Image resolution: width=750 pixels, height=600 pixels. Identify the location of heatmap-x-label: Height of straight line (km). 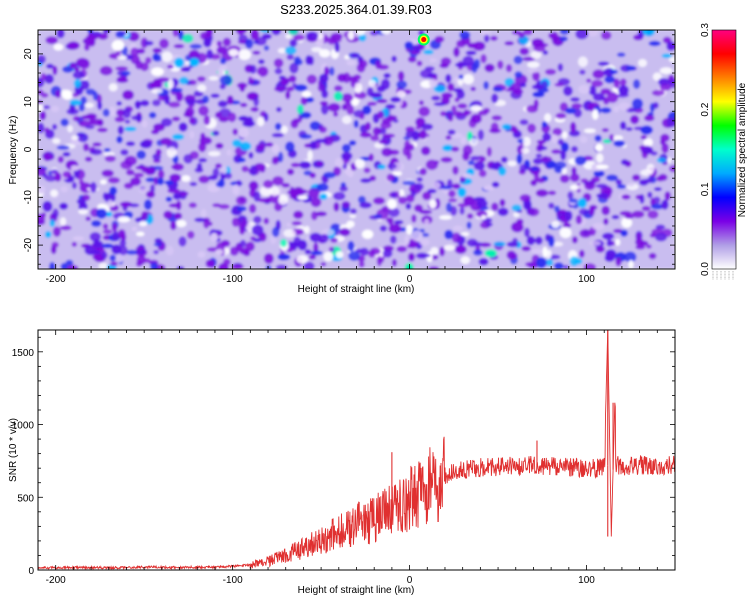
(356, 289).